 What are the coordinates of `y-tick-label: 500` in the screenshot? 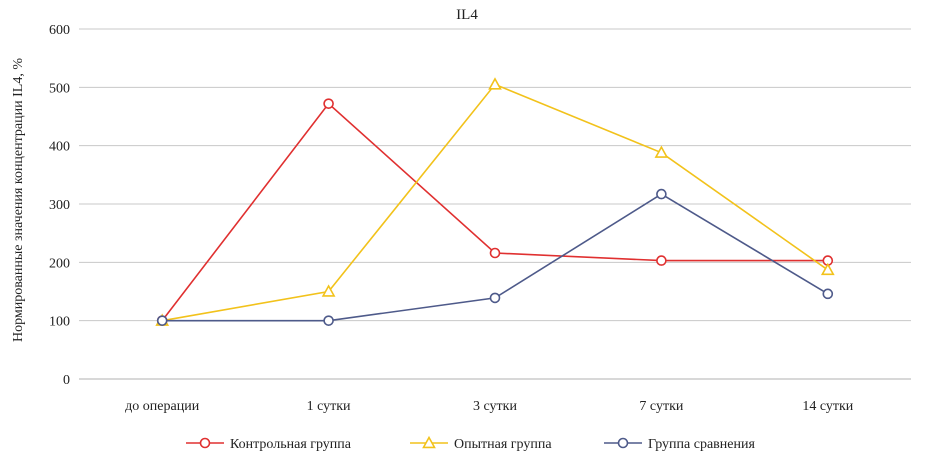 It's located at (59, 88).